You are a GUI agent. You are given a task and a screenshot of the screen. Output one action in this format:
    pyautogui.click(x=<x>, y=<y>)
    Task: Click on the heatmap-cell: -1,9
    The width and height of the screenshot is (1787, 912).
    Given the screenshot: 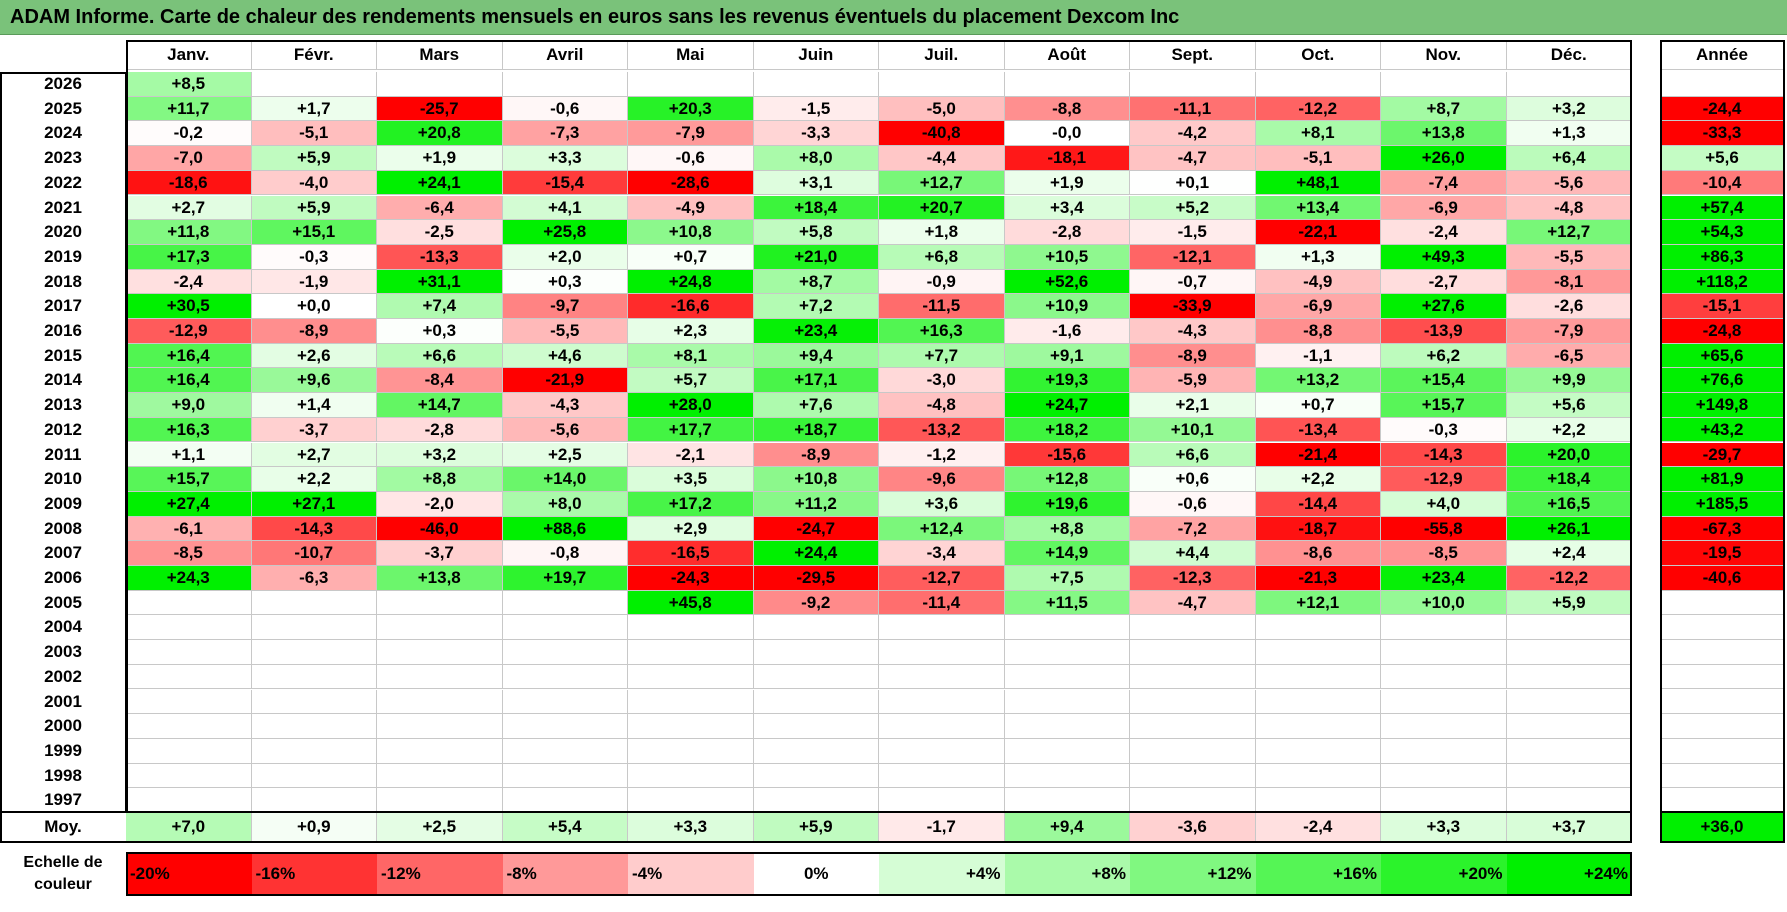 What is the action you would take?
    pyautogui.click(x=314, y=282)
    